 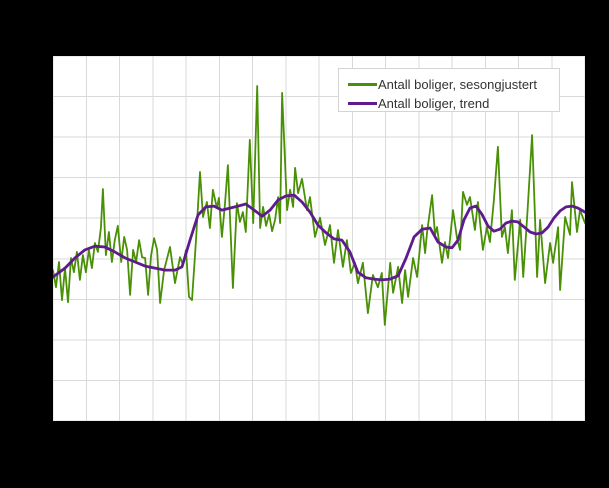 I want to click on legend-swatch-trend-line, so click(x=362, y=103).